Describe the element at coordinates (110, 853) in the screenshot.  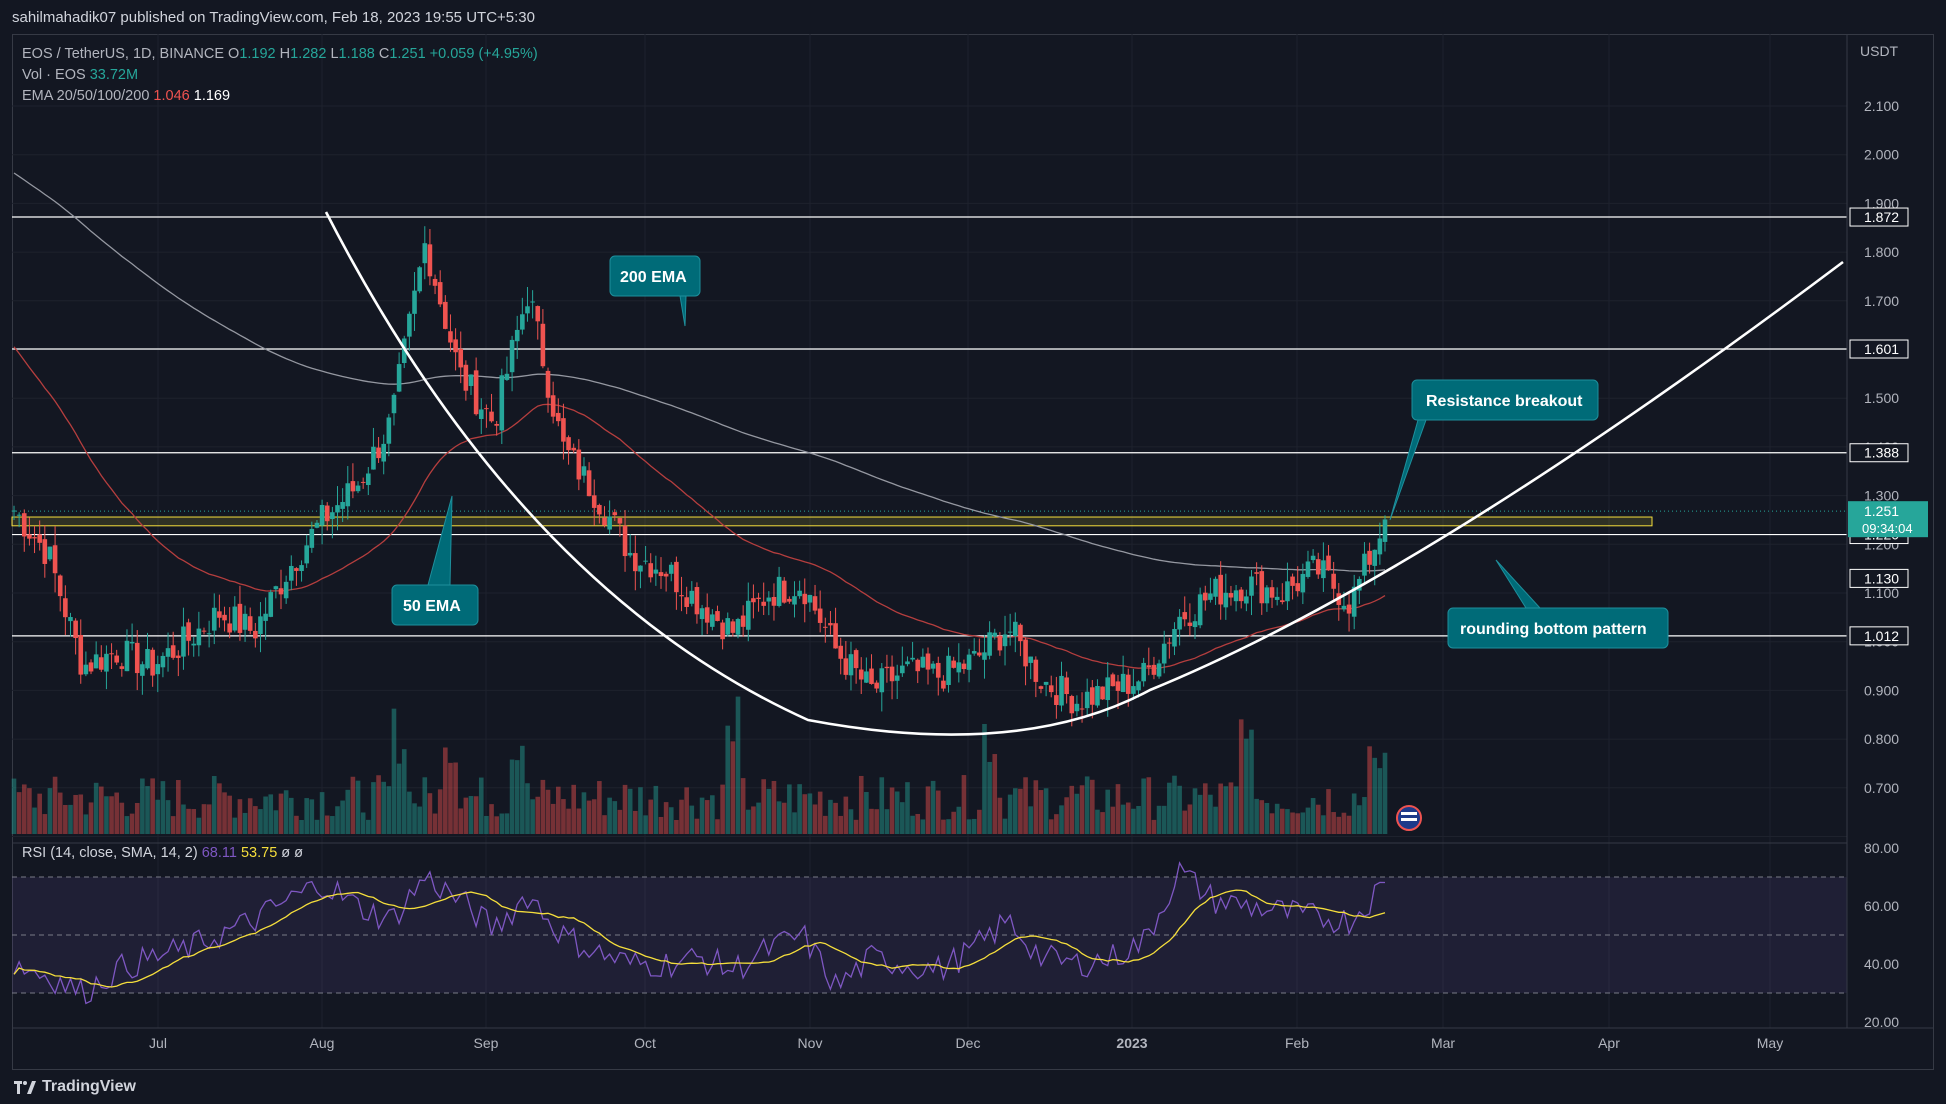
I see `rsi-label: RSI (14, close, SMA, 14, 2)` at that location.